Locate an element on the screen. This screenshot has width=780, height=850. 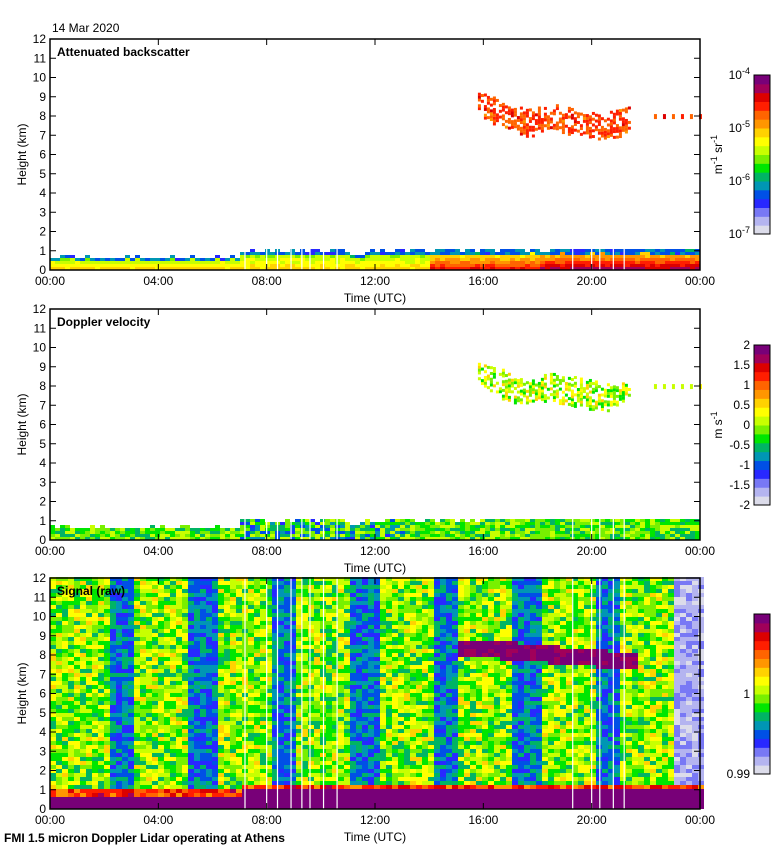
x-tick-label: 08:00 is located at coordinates (267, 281).